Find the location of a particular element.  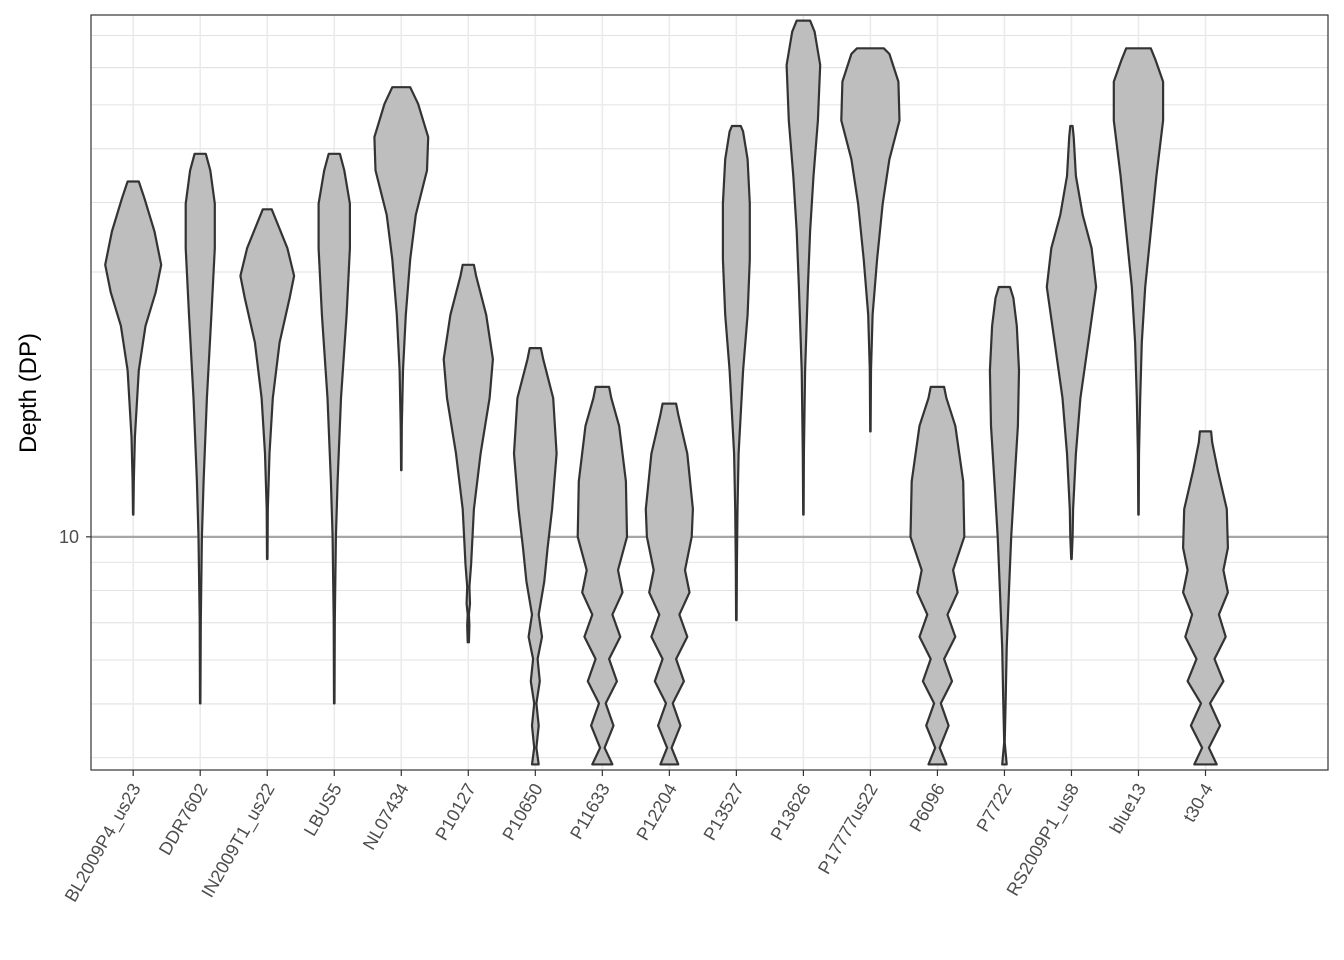

violin-NL07434 is located at coordinates (401, 279).